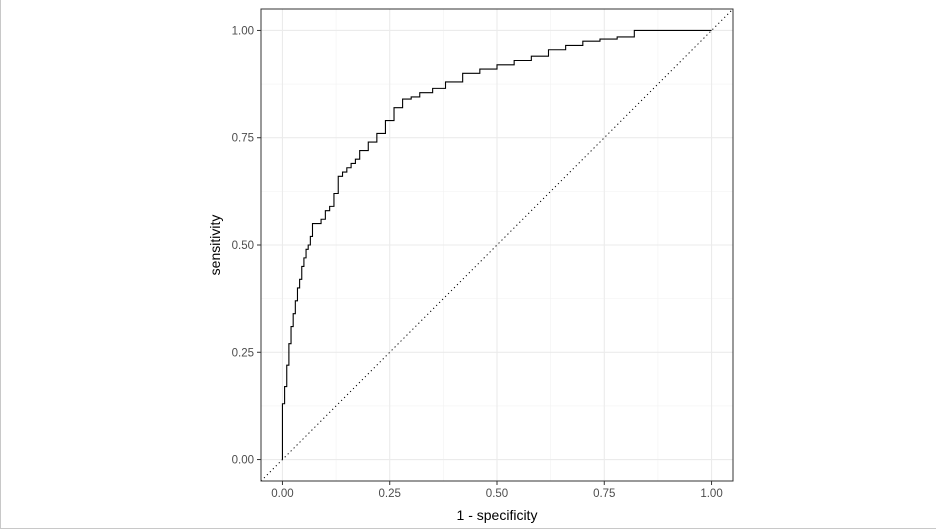 Image resolution: width=937 pixels, height=530 pixels. Describe the element at coordinates (497, 483) in the screenshot. I see `x-axis-ticks` at that location.